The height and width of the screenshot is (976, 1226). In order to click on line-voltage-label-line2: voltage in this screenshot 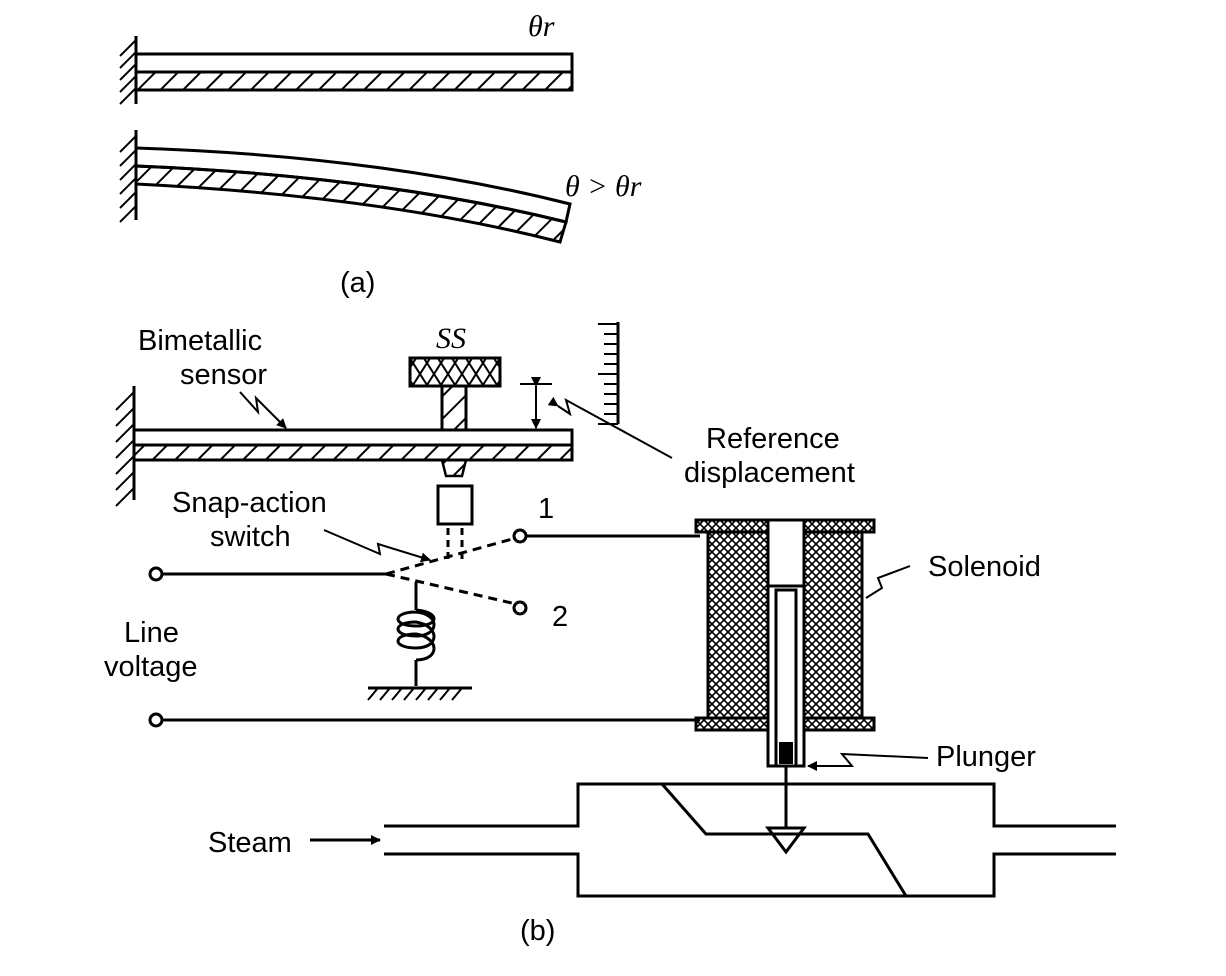, I will do `click(151, 667)`.